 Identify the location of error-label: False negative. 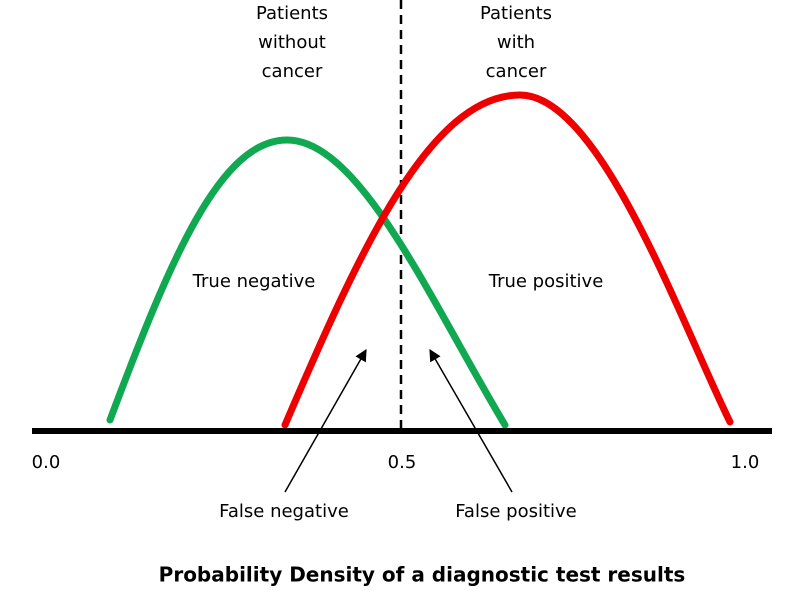
(284, 511).